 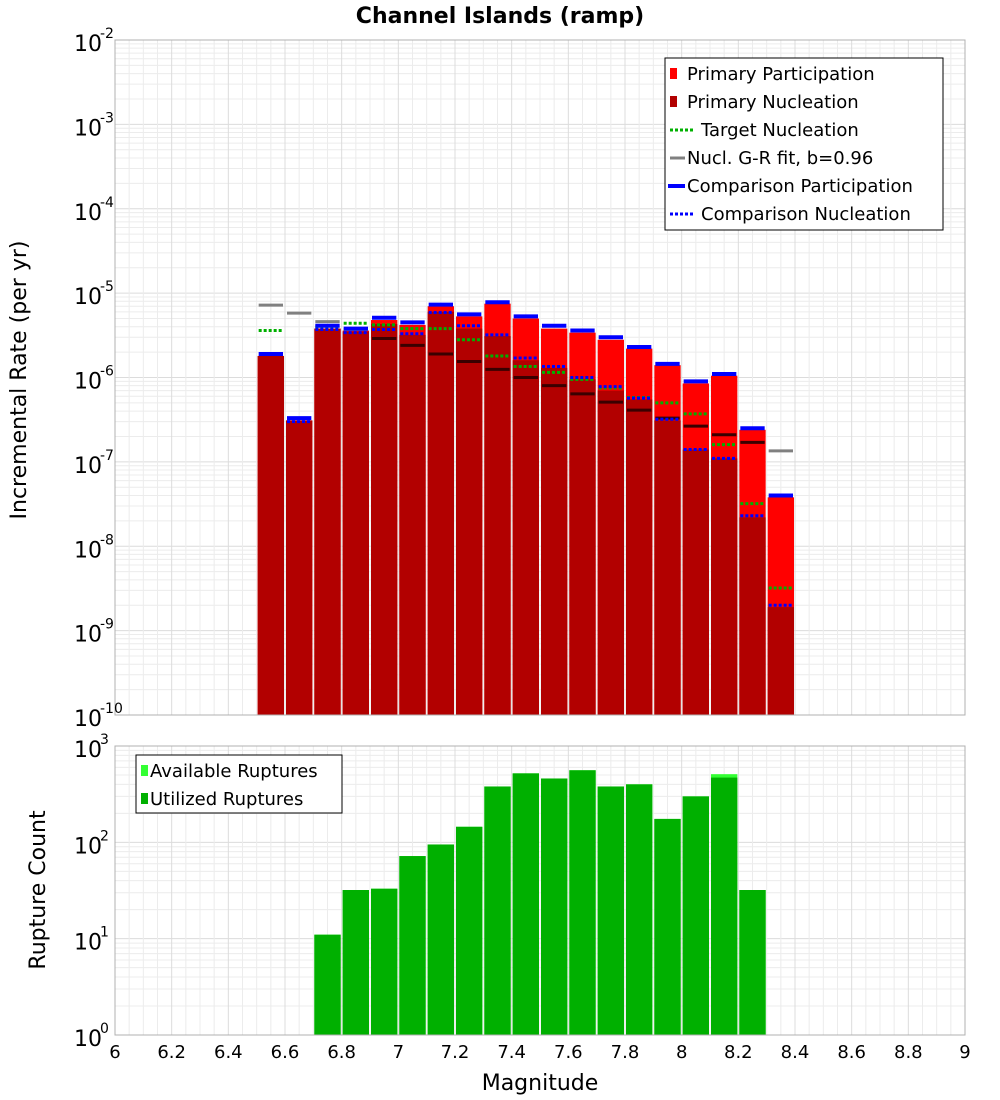 What do you see at coordinates (107, 118) in the screenshot?
I see `top-y-tick-exponent: -3` at bounding box center [107, 118].